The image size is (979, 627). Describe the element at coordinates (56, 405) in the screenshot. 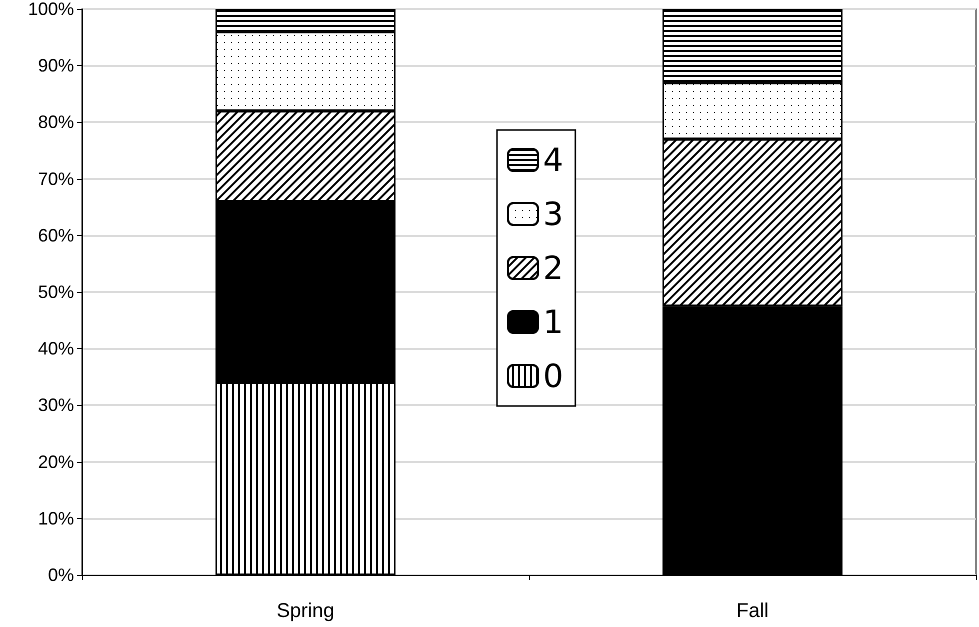

I see `y-tick-label: 30%` at that location.